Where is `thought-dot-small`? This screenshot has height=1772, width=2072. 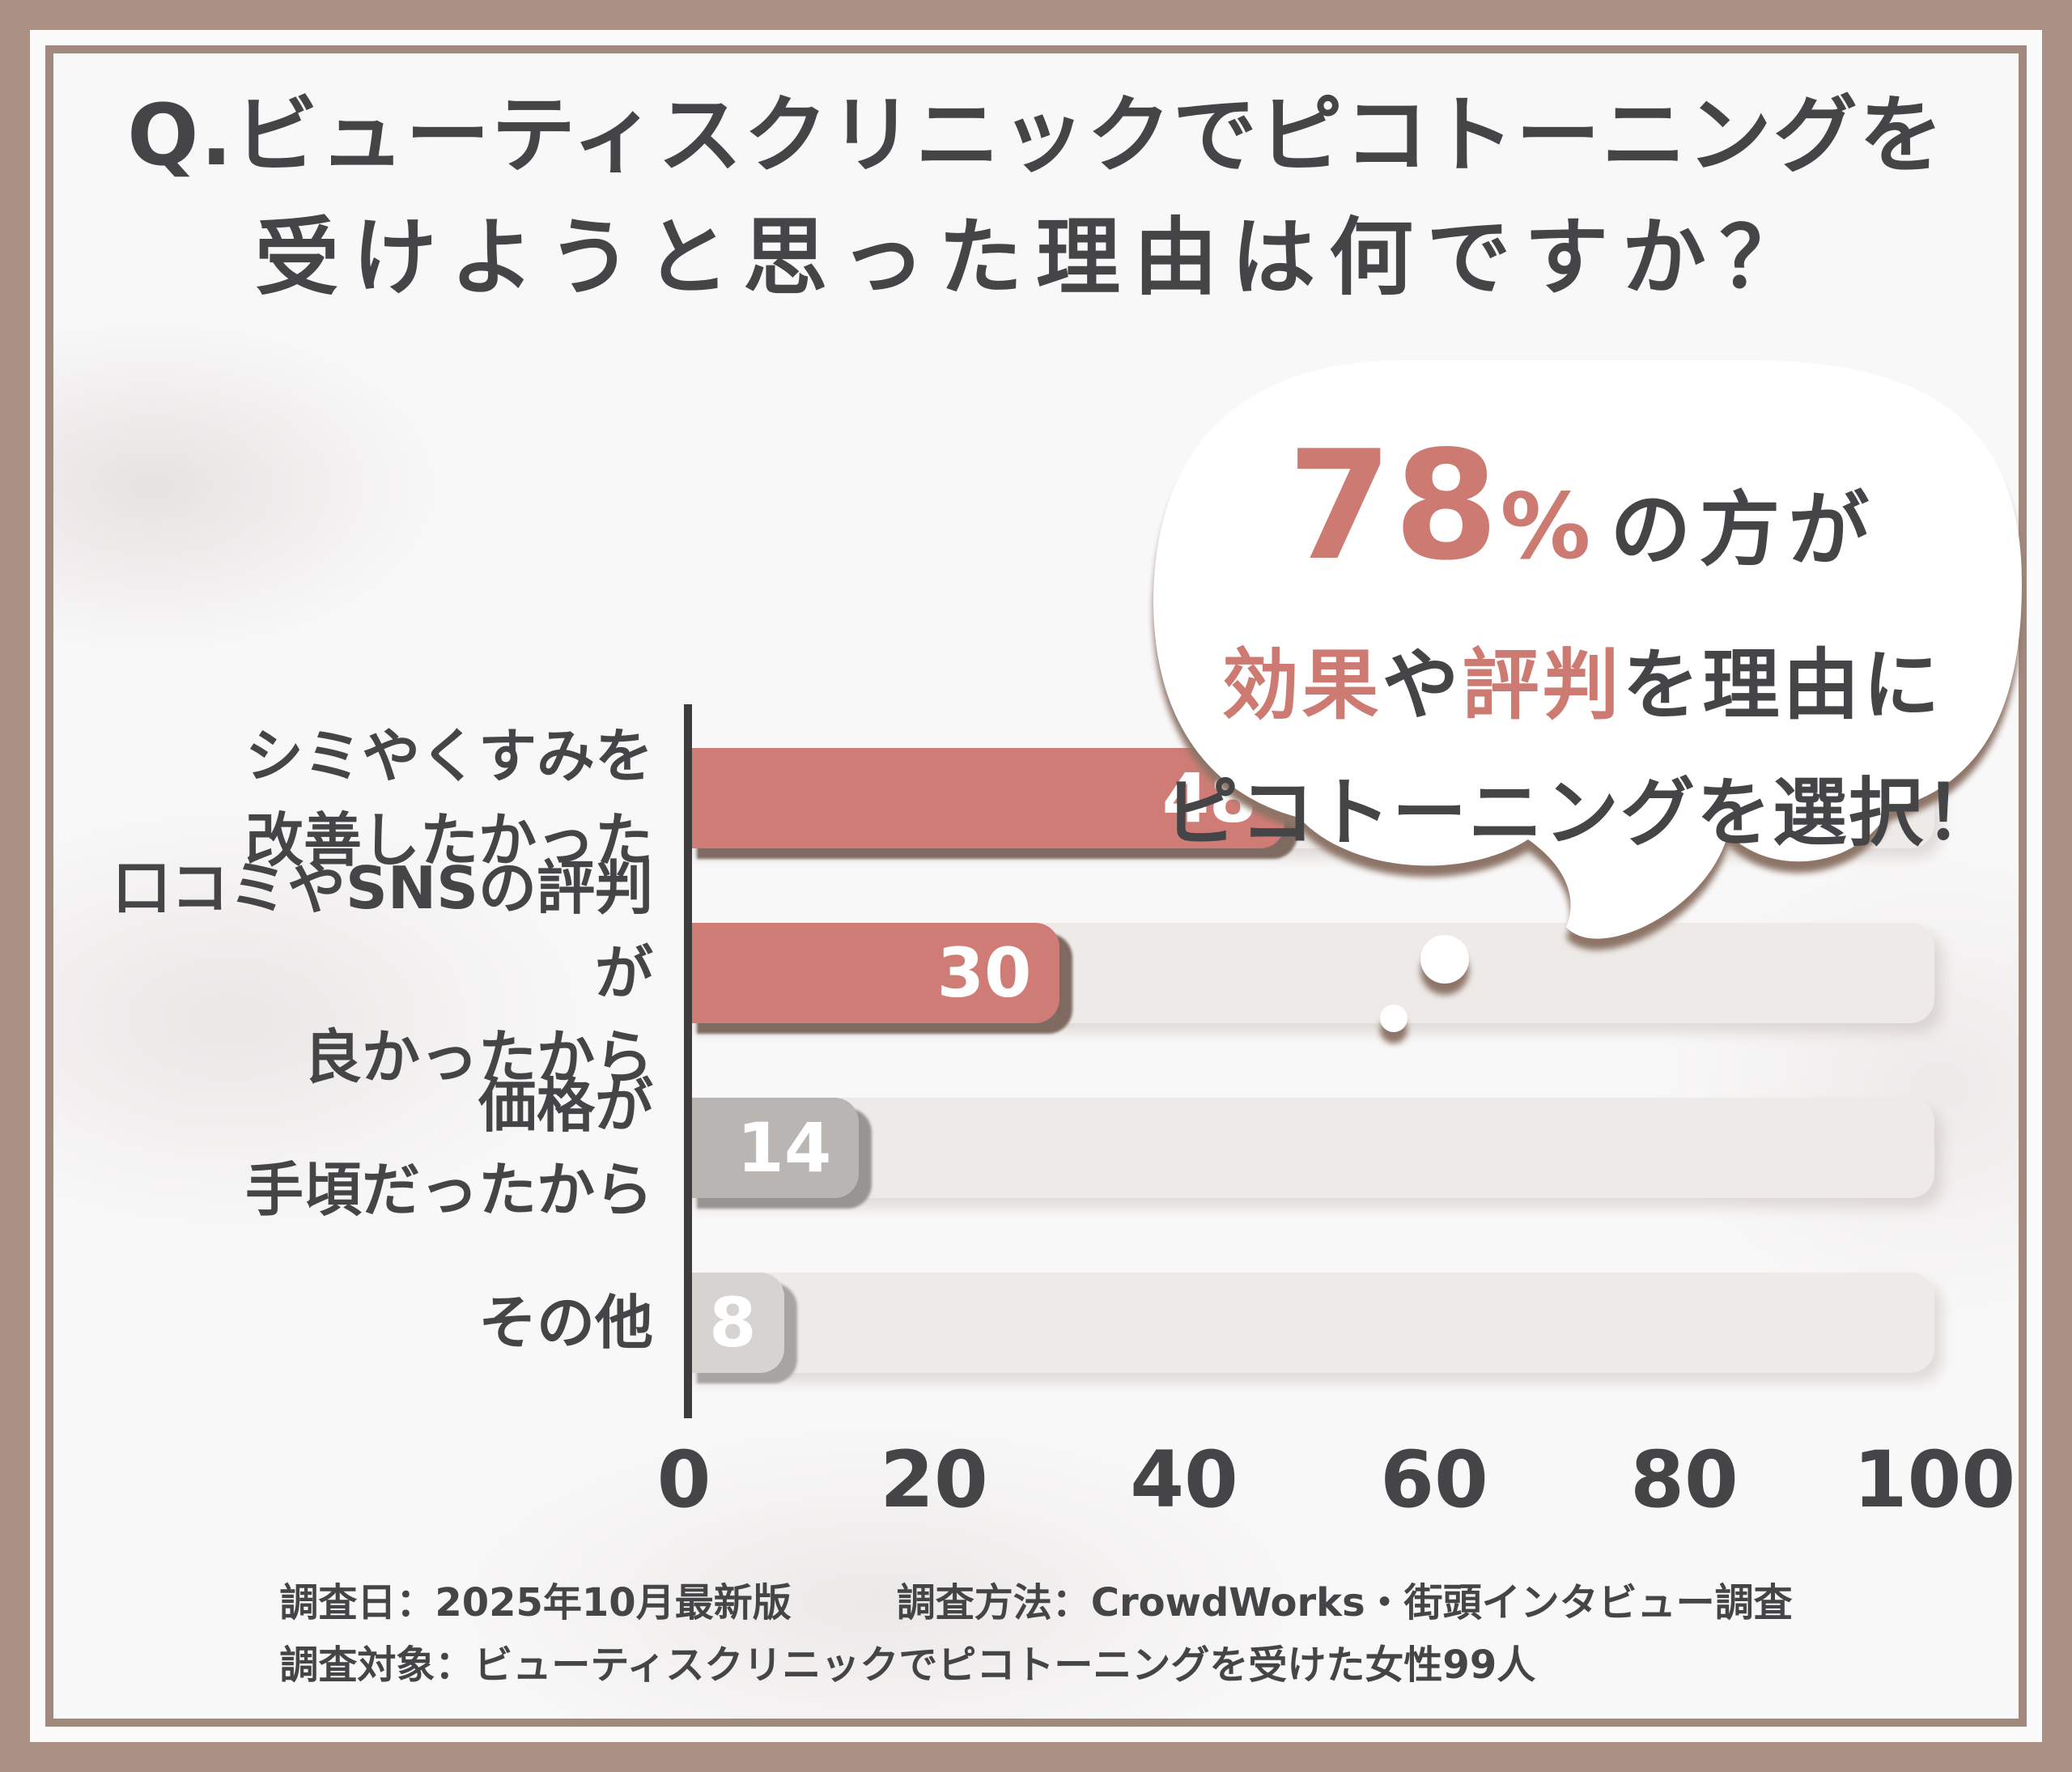
thought-dot-small is located at coordinates (1394, 1019).